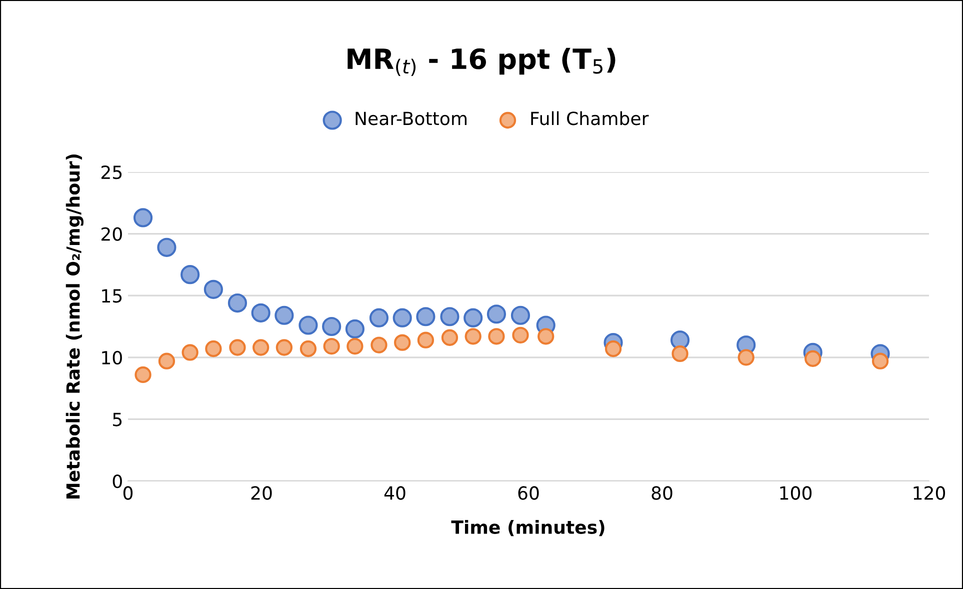 The image size is (963, 589). Describe the element at coordinates (261, 493) in the screenshot. I see `x-tick-label: 20` at that location.